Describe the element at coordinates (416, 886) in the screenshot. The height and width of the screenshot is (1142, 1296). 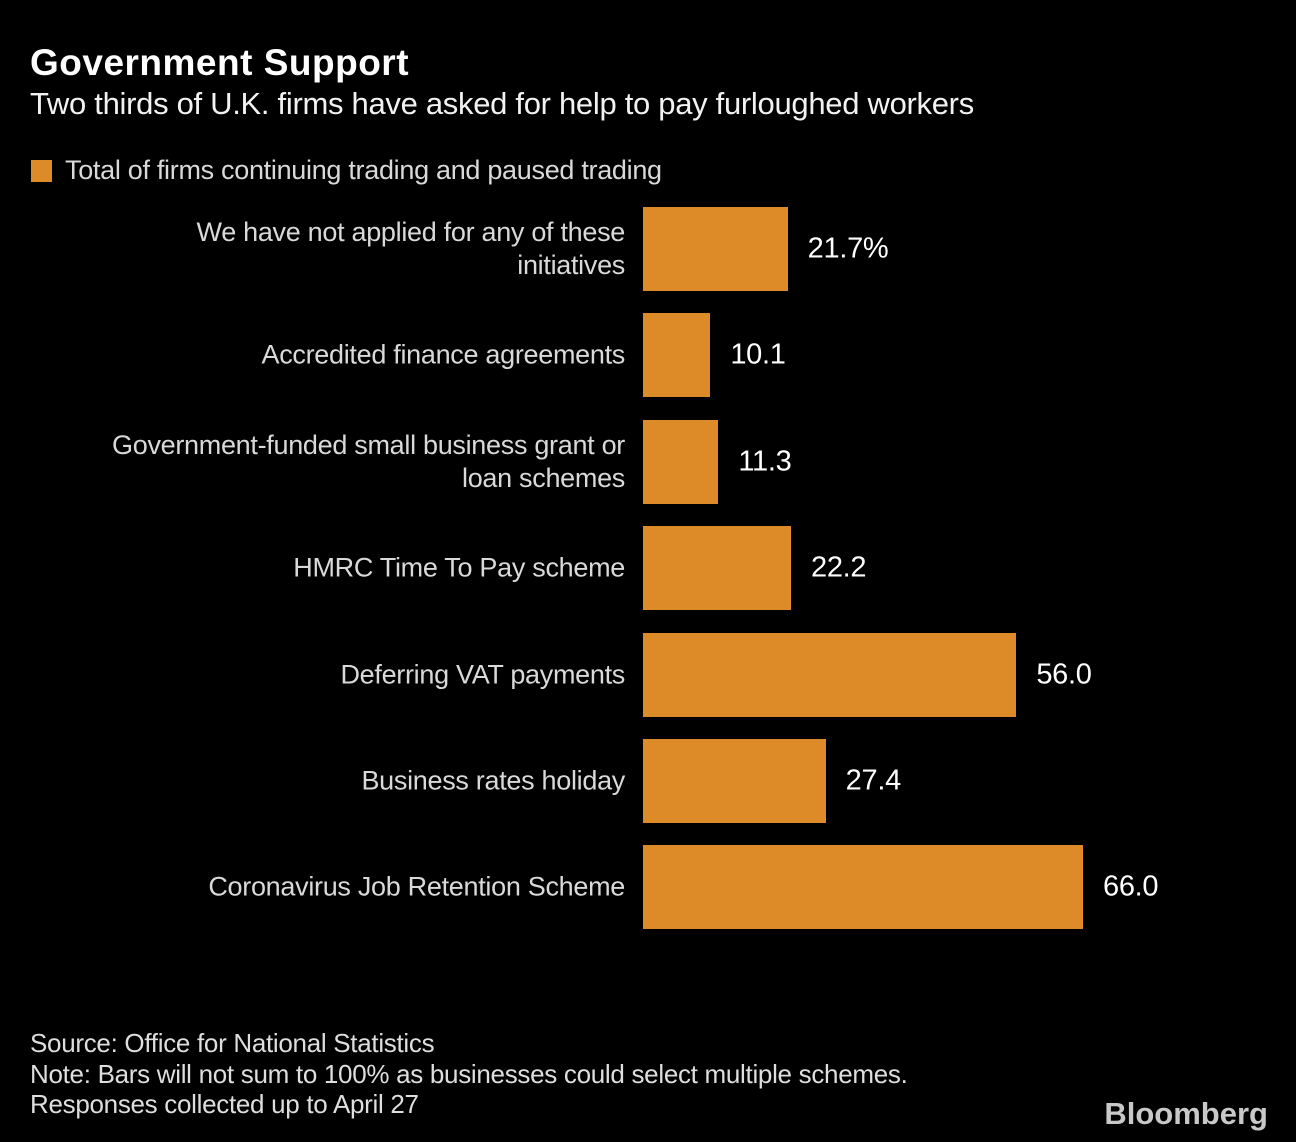
I see `category-label: Coronavirus Job Retention Scheme` at that location.